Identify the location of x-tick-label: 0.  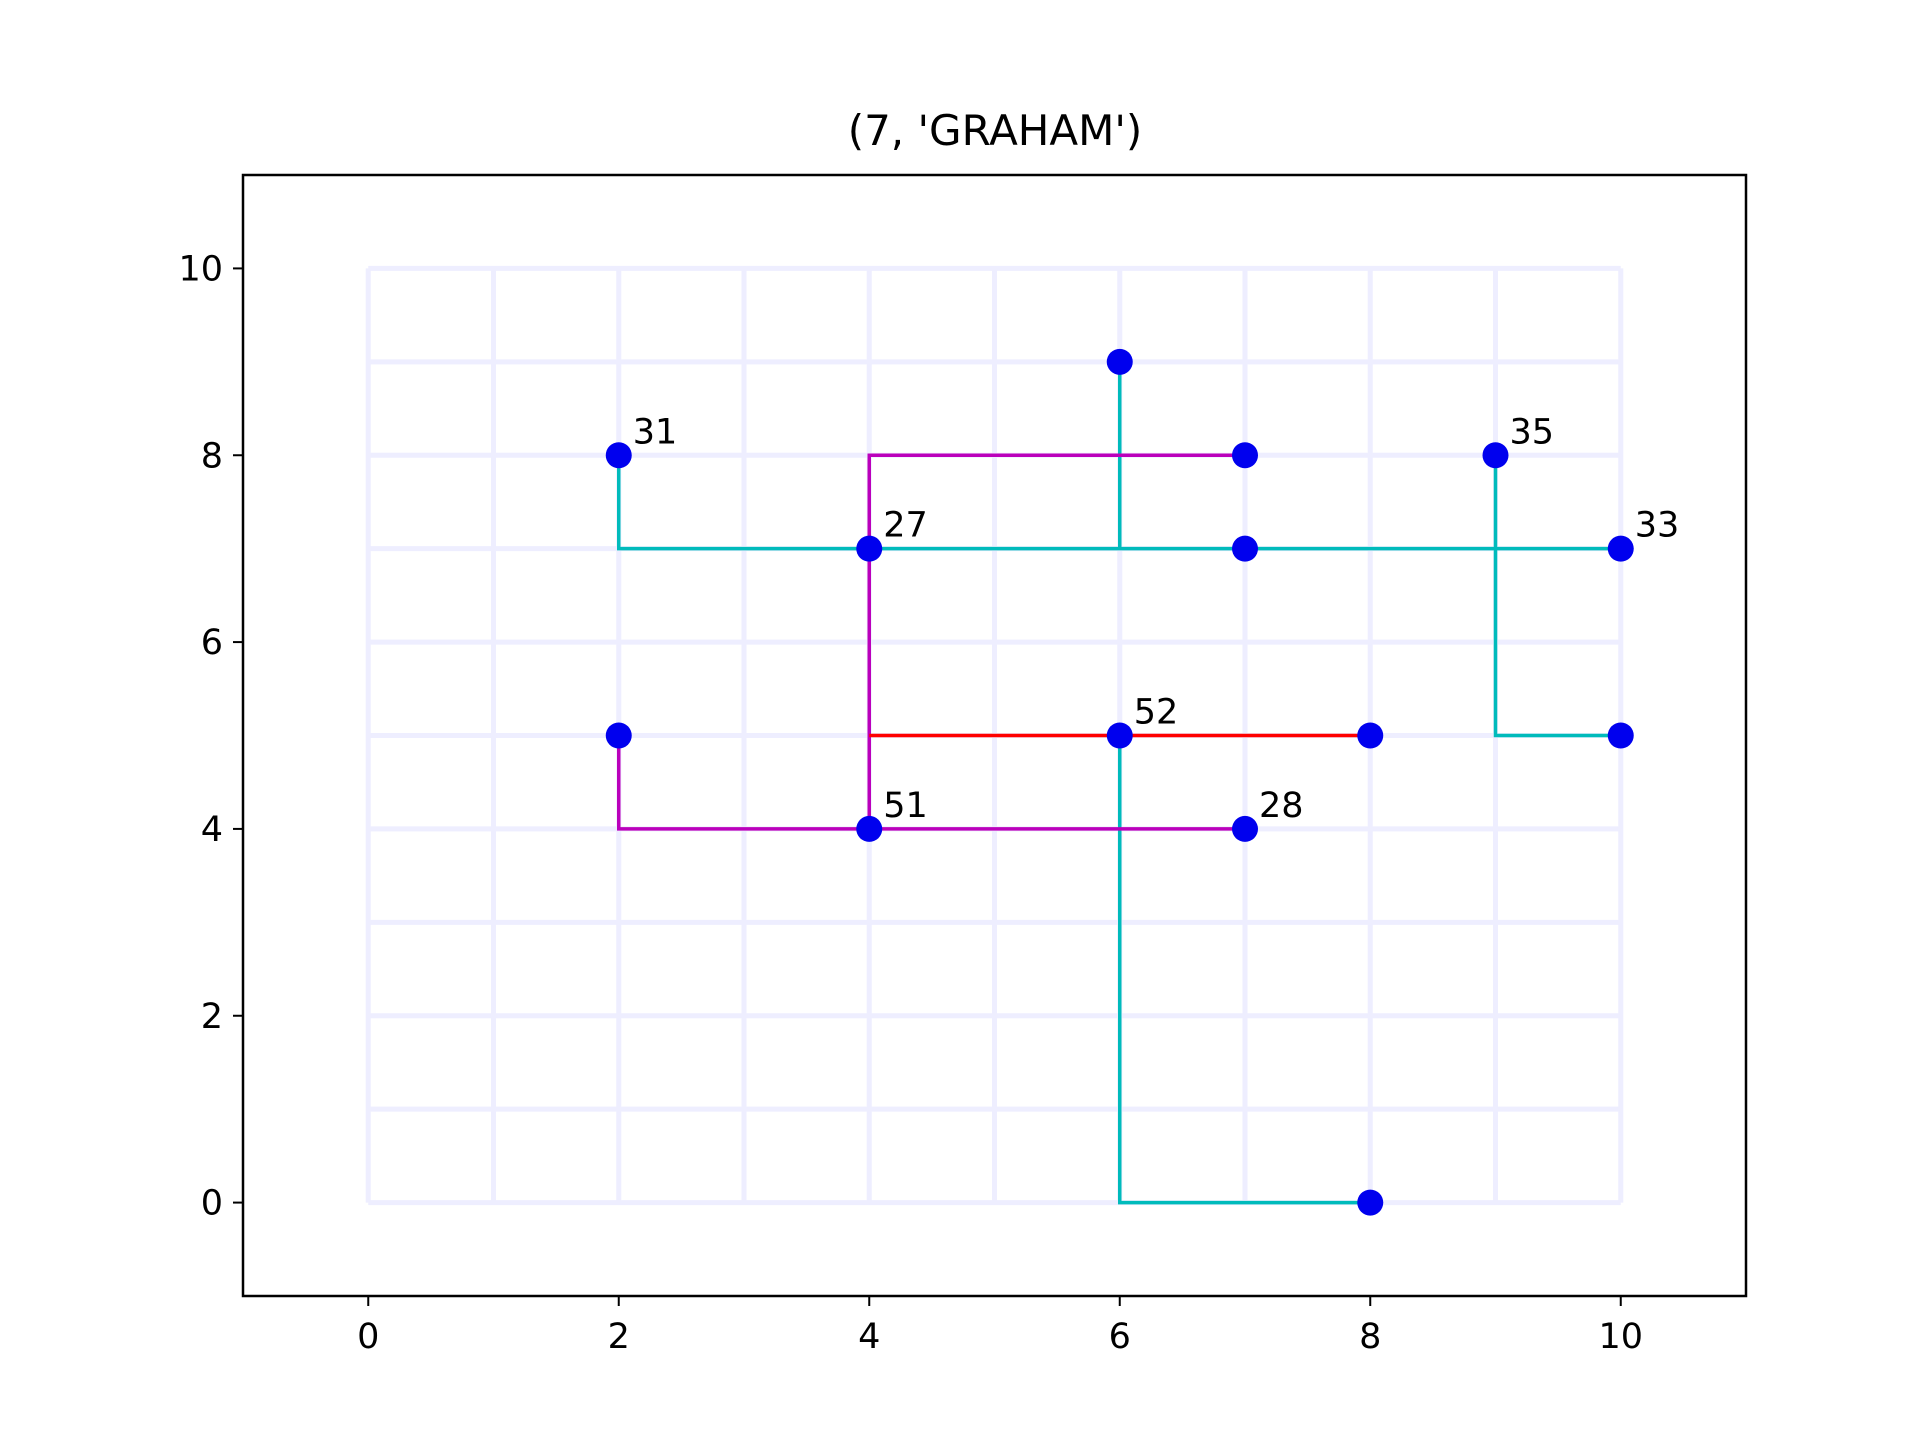
(368, 1337).